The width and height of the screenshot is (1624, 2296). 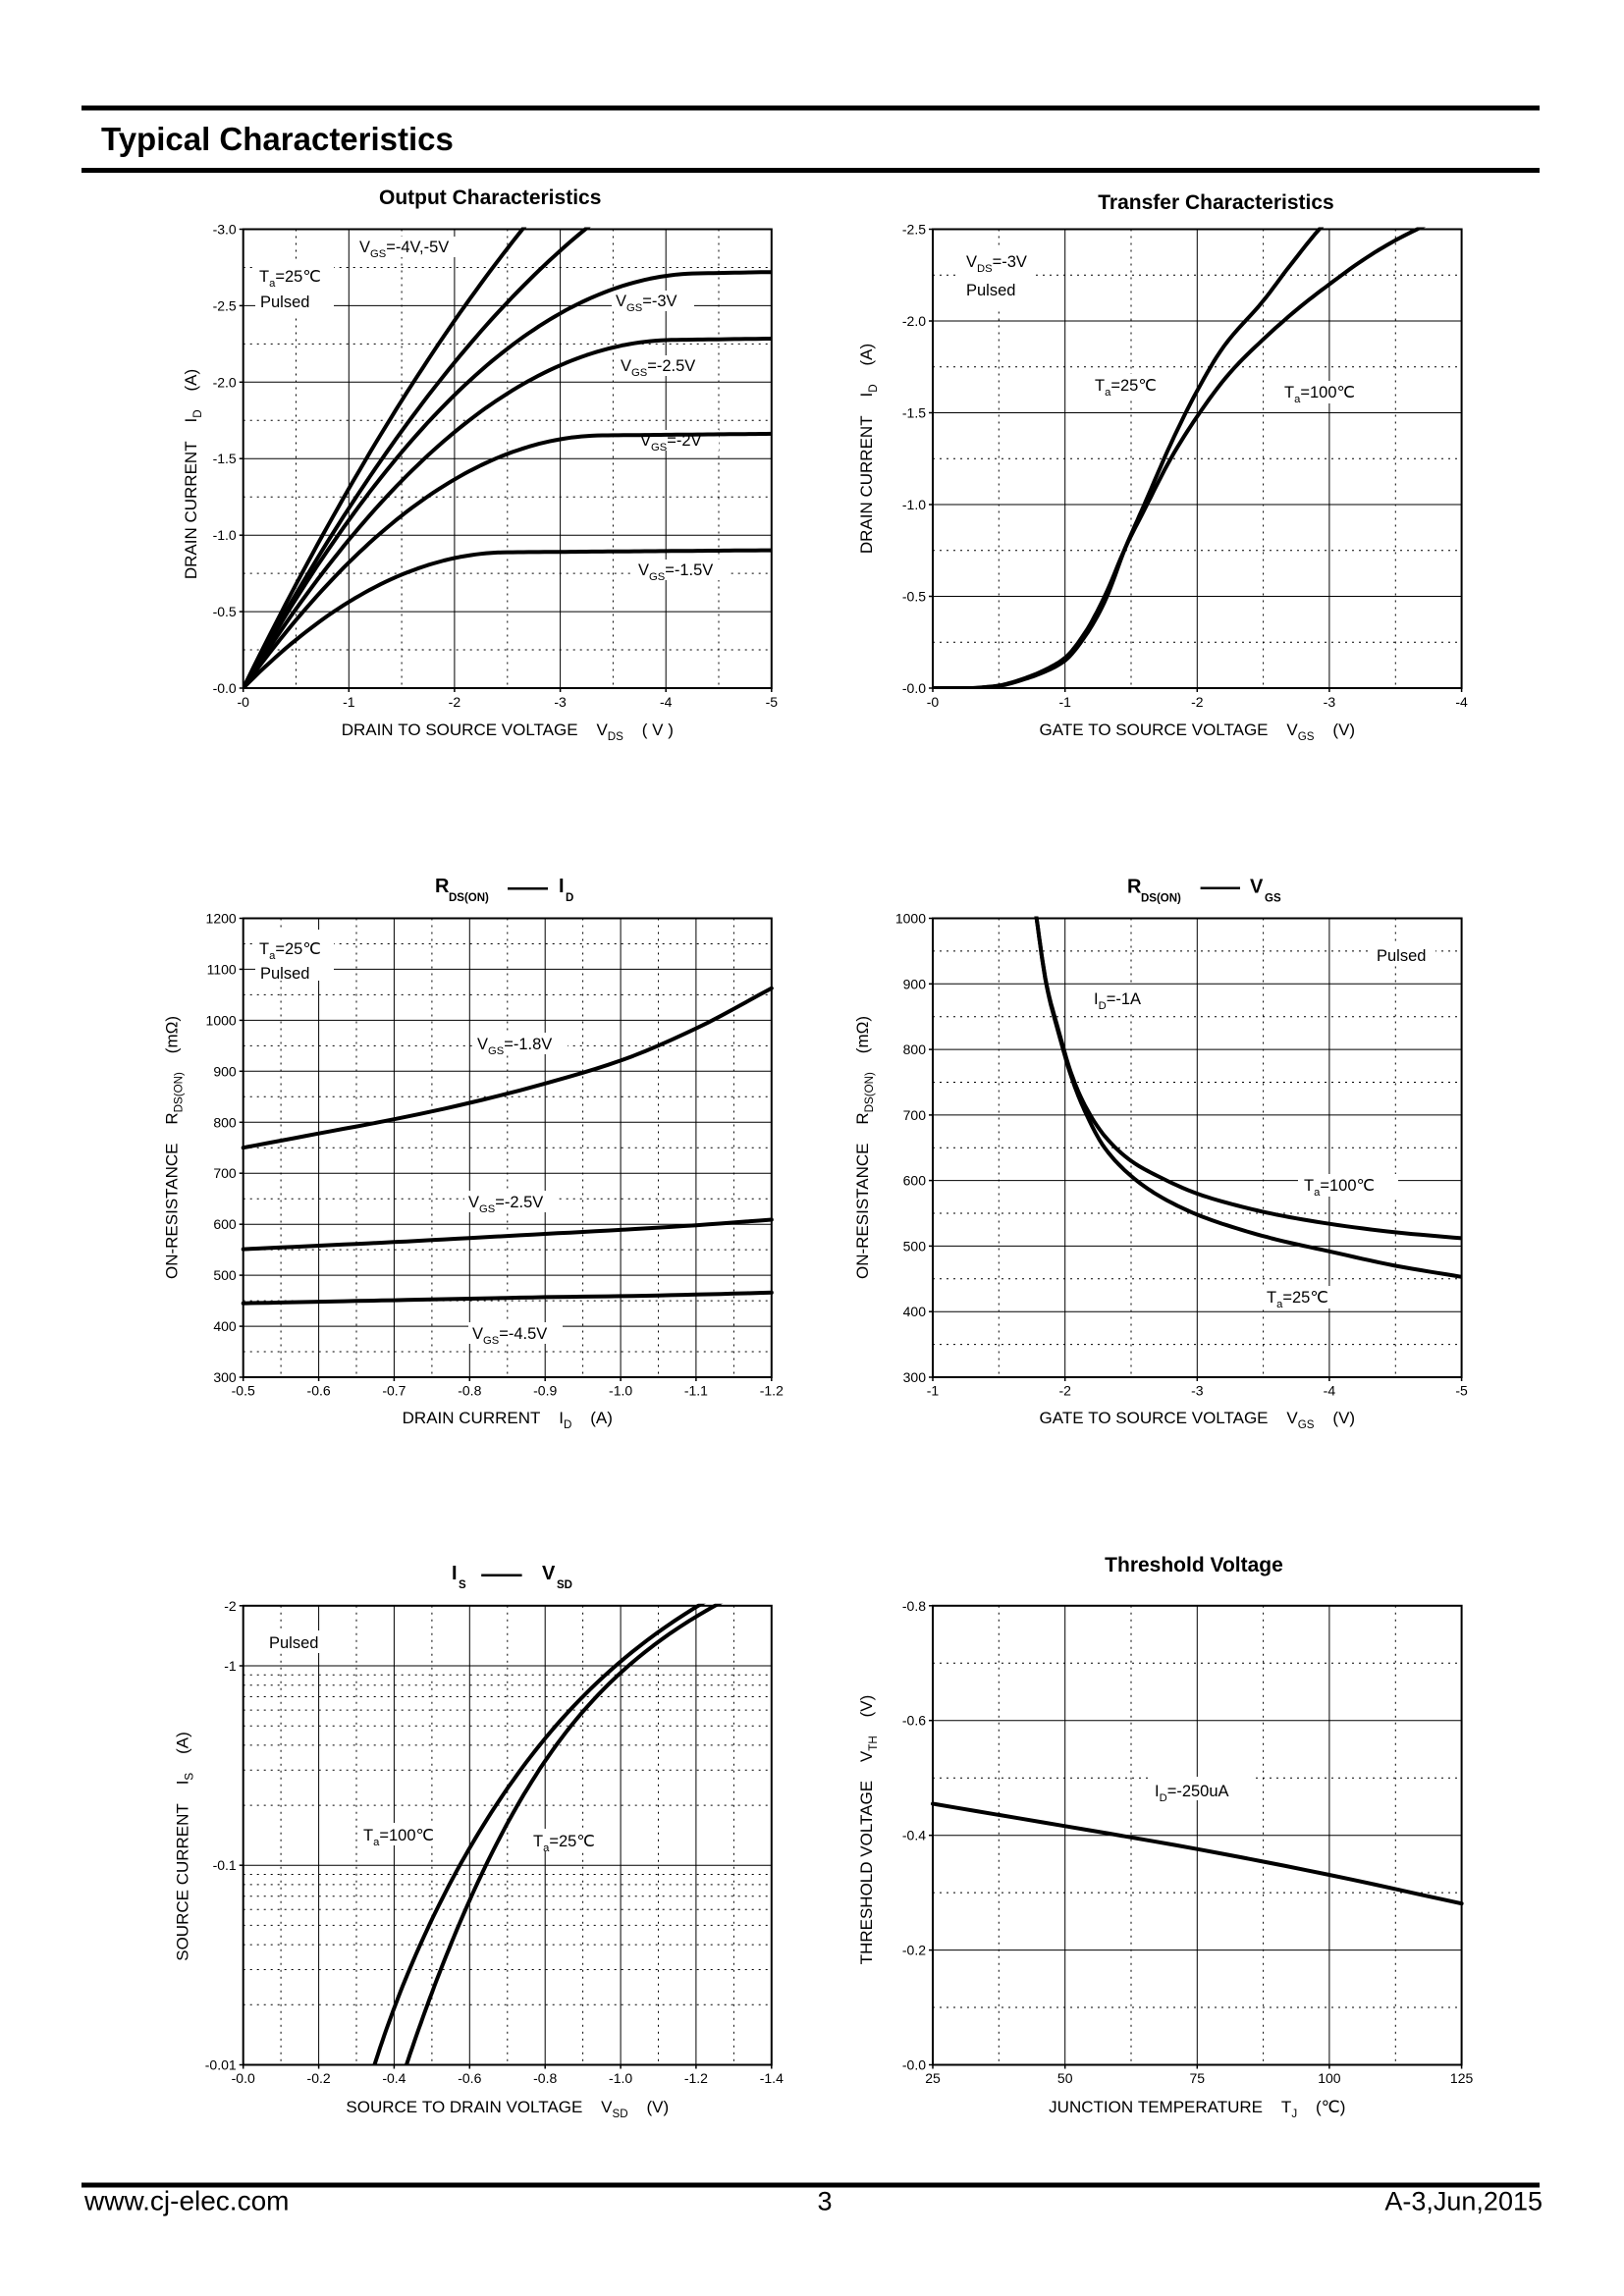 What do you see at coordinates (509, 1336) in the screenshot?
I see `svg-text: VGS​=-4.5V` at bounding box center [509, 1336].